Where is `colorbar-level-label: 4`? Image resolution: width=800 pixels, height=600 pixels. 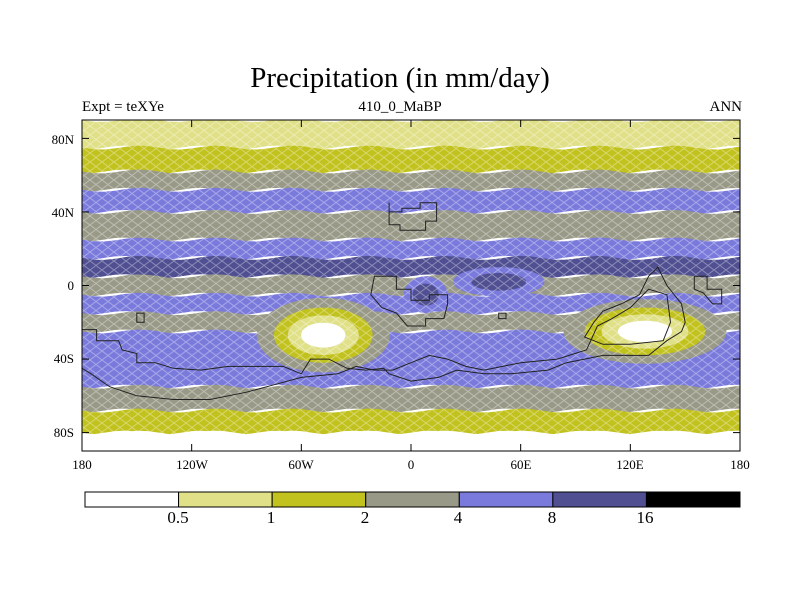
colorbar-level-label: 4 is located at coordinates (458, 517).